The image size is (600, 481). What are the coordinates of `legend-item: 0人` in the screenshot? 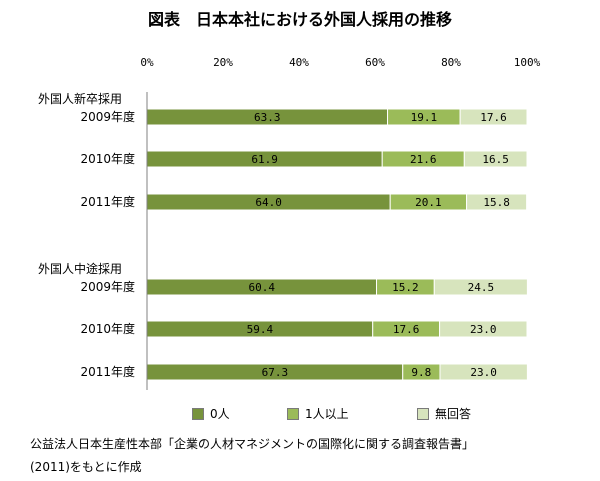 It's located at (211, 413).